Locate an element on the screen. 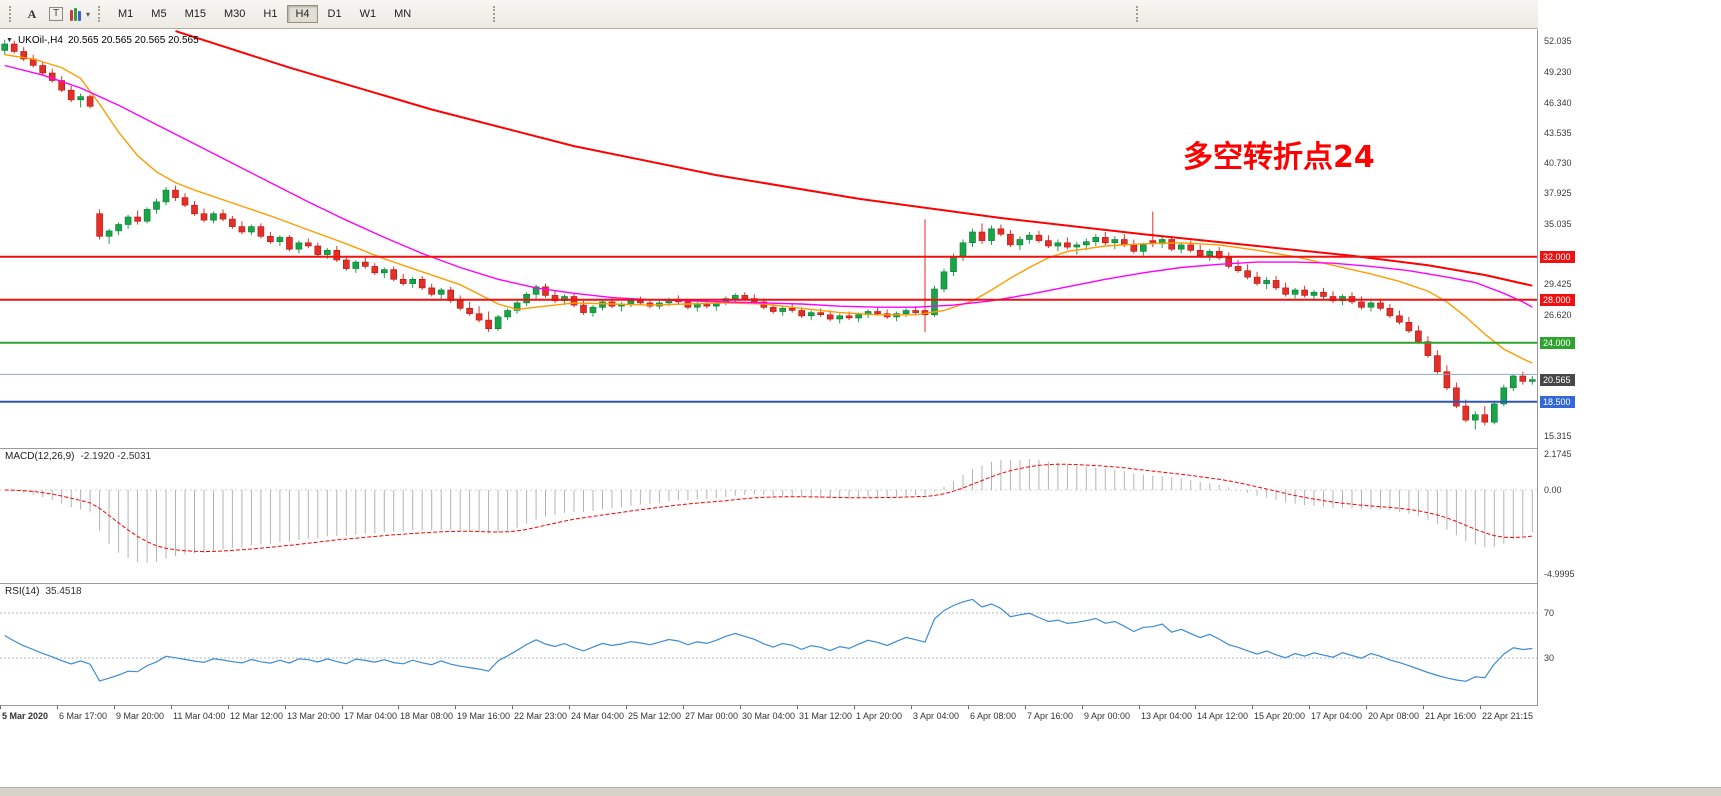 Image resolution: width=1721 pixels, height=796 pixels. timeframe-button-h4: H4 is located at coordinates (302, 14).